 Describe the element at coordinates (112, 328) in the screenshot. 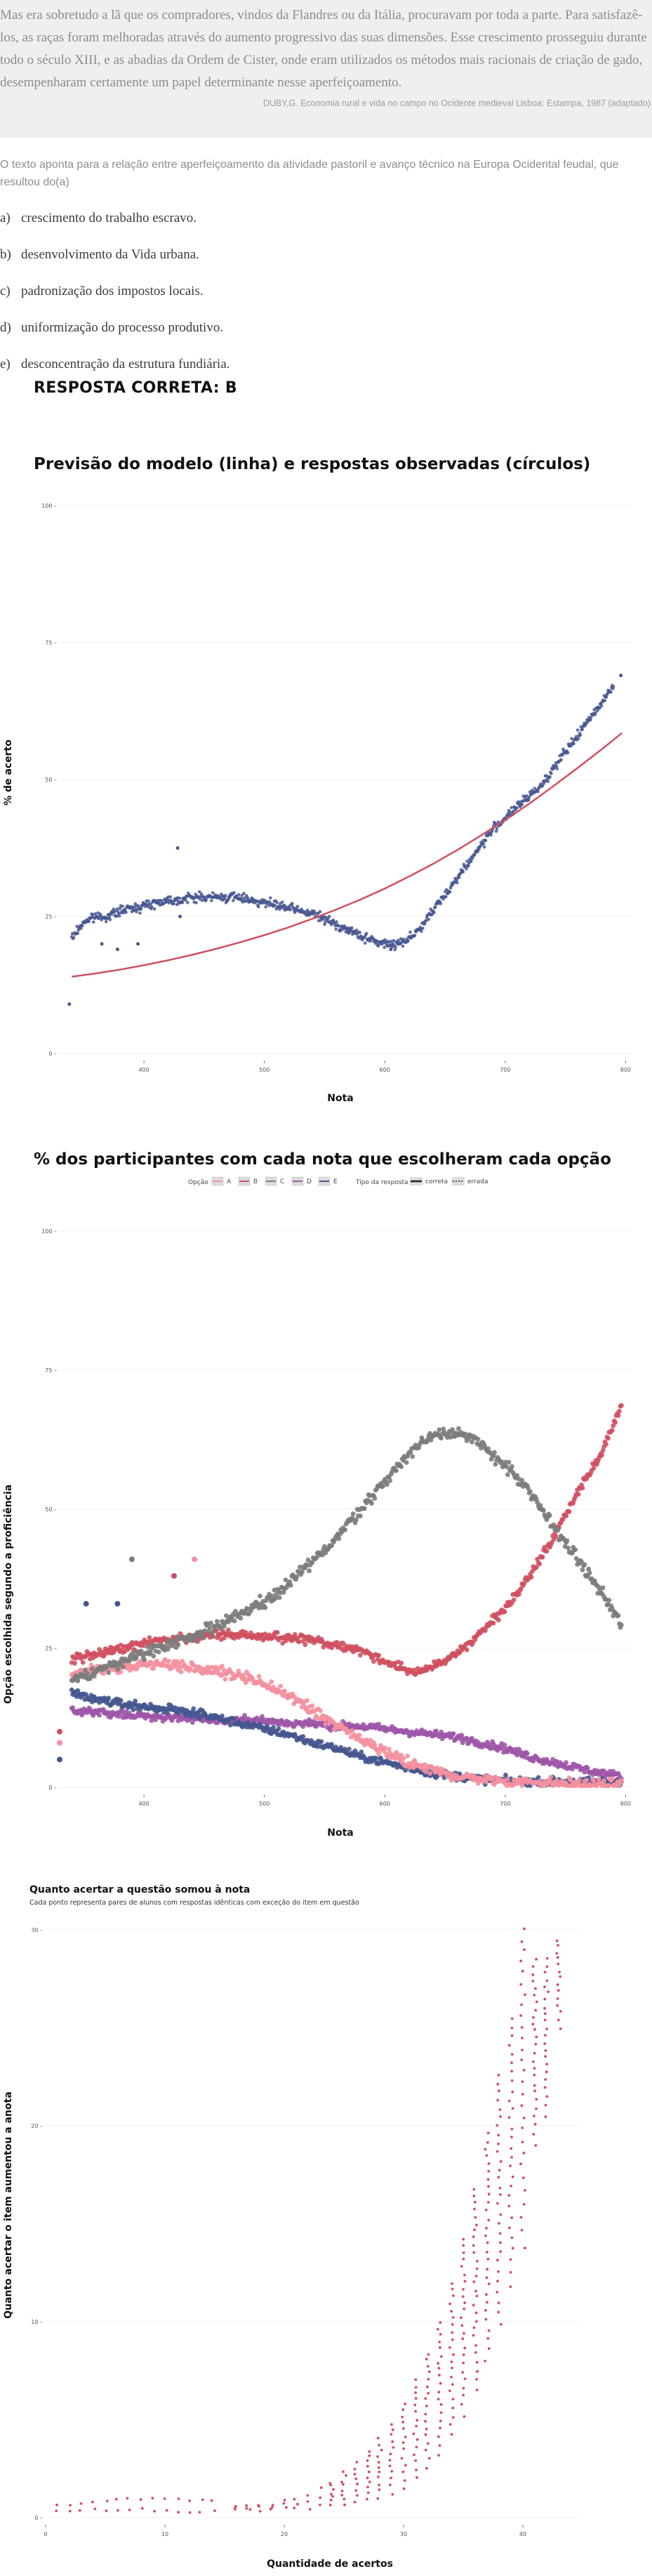

I see `option-d: d) uniformização do processo produtivo.` at that location.